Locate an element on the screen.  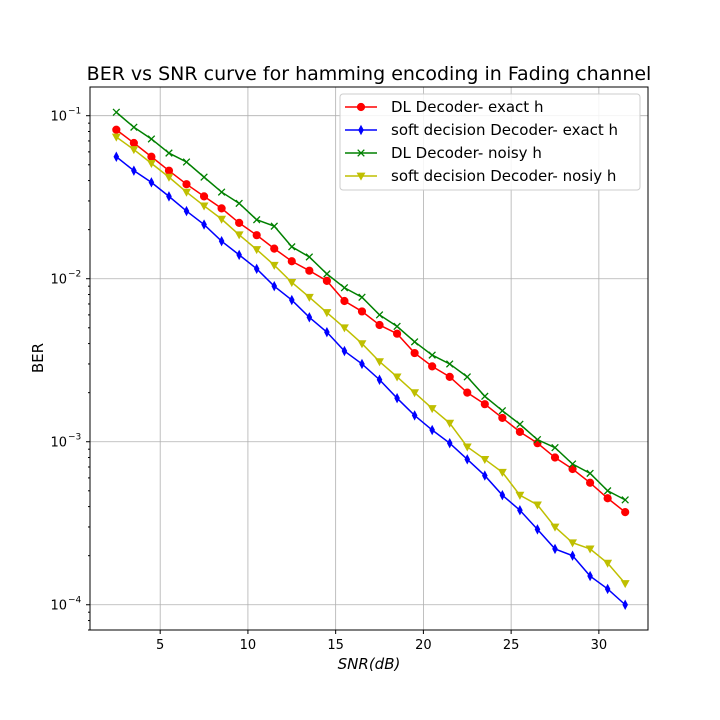
y-tick-label: 10 is located at coordinates (58, 117).